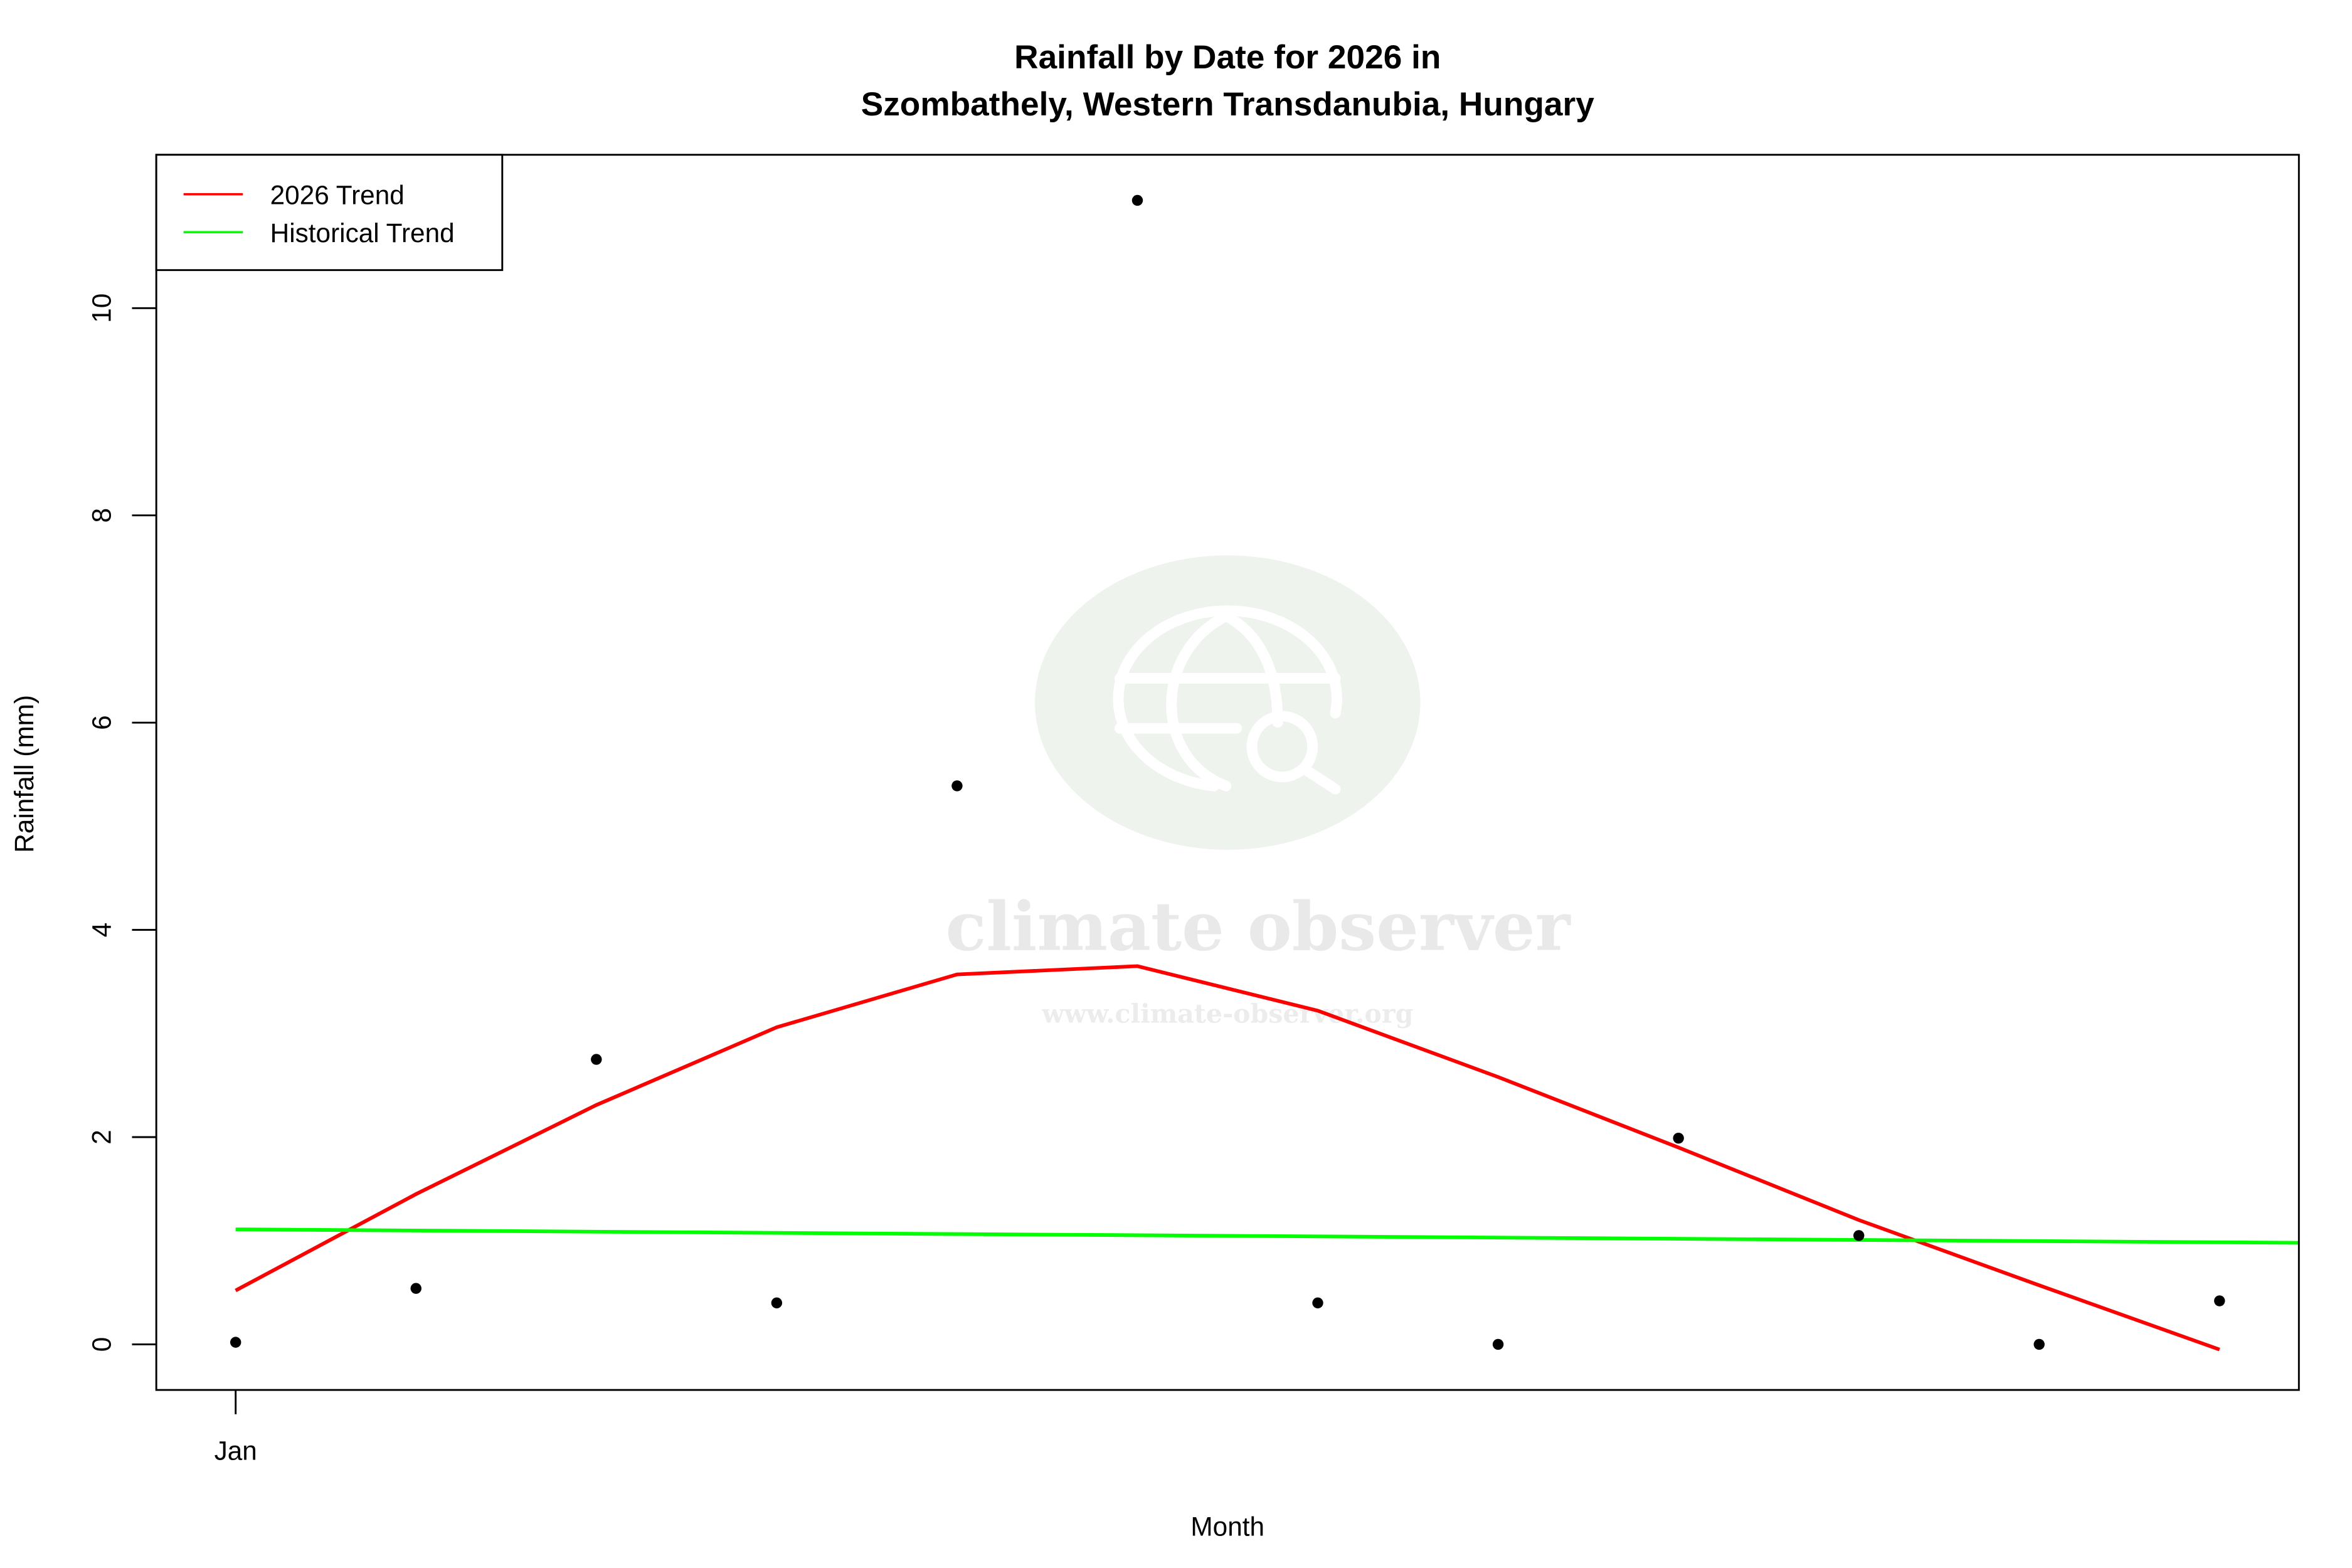 The image size is (2352, 1568). I want to click on y-tick-label: 10, so click(102, 308).